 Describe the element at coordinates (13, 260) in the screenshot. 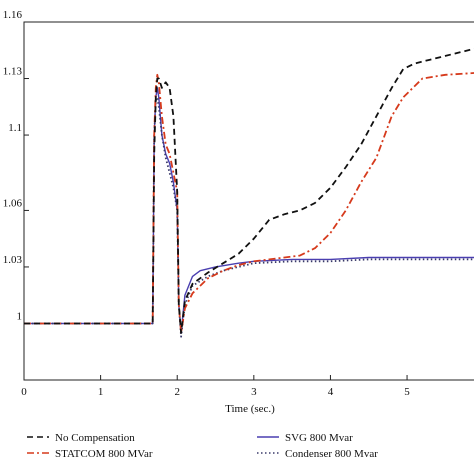

I see `y-tick-label: 1.03` at that location.